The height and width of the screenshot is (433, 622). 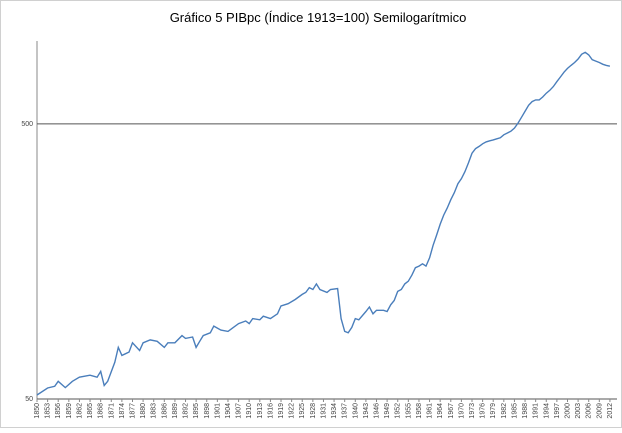 What do you see at coordinates (48, 411) in the screenshot?
I see `x-tick-label: 1853` at bounding box center [48, 411].